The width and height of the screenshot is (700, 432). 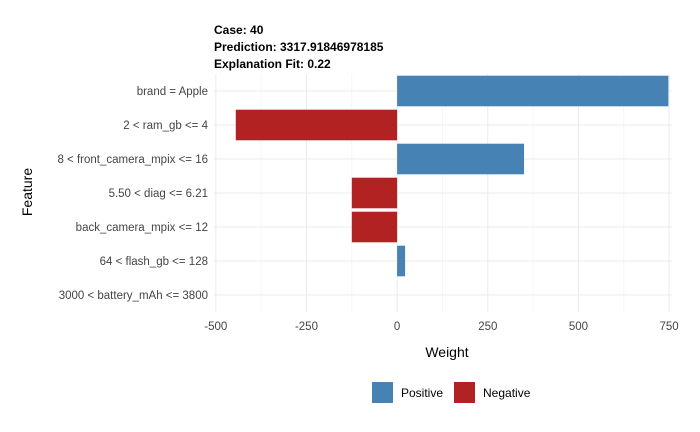 I want to click on feature-label: back_camera_mpix <= 12, so click(x=142, y=228).